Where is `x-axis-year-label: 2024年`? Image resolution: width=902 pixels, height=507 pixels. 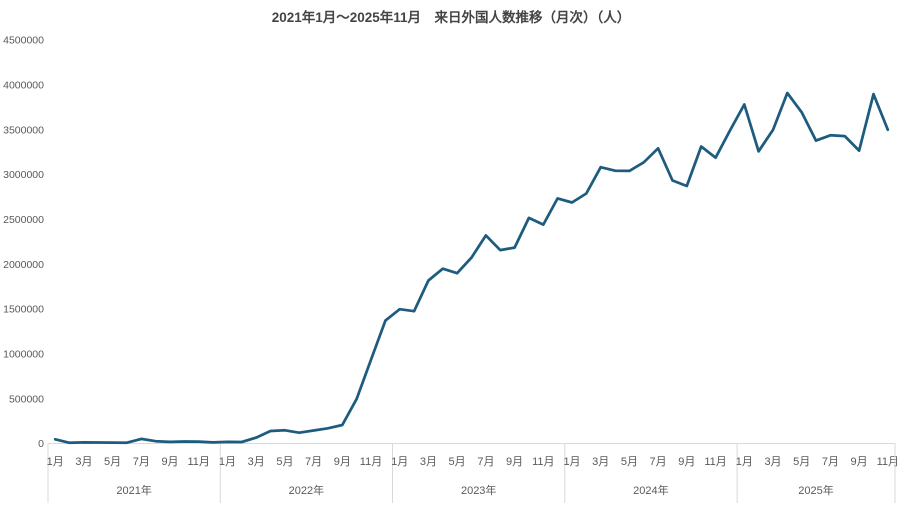 x-axis-year-label: 2024年 is located at coordinates (650, 490).